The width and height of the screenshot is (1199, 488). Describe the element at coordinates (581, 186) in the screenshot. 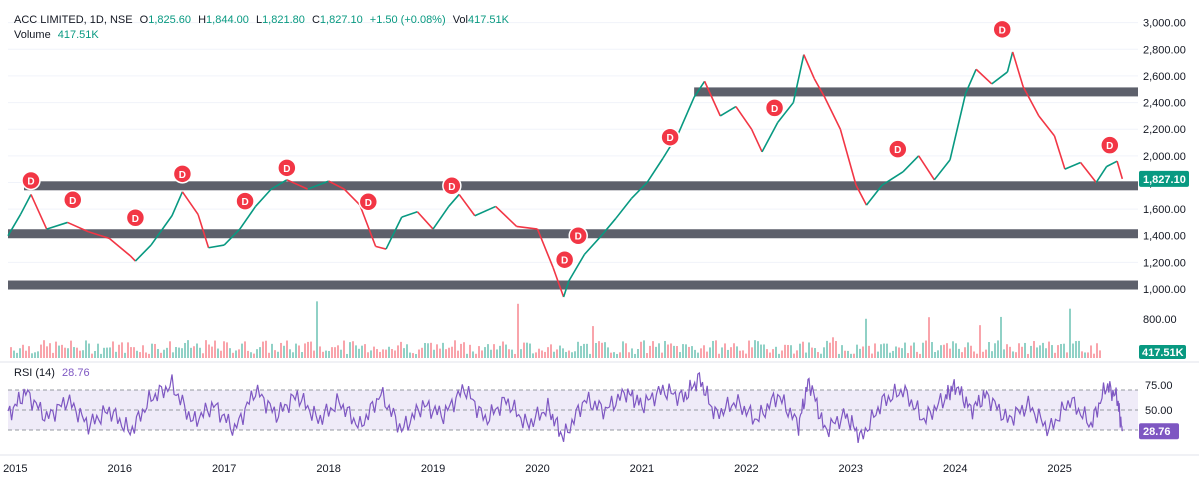

I see `price-band` at that location.